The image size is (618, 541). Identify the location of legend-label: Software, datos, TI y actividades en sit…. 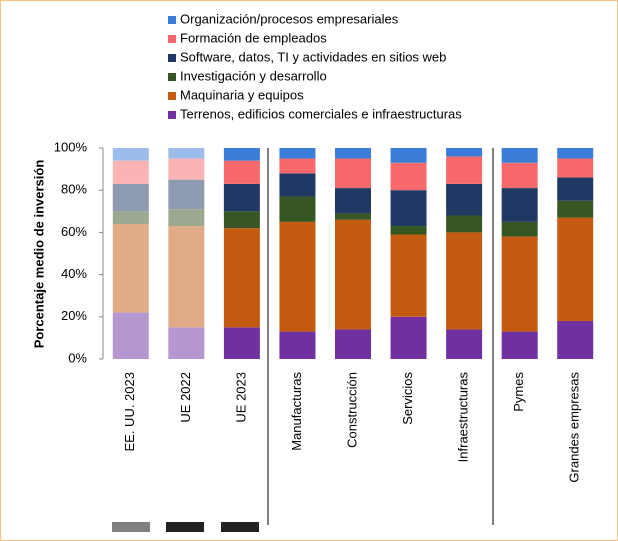
(313, 56).